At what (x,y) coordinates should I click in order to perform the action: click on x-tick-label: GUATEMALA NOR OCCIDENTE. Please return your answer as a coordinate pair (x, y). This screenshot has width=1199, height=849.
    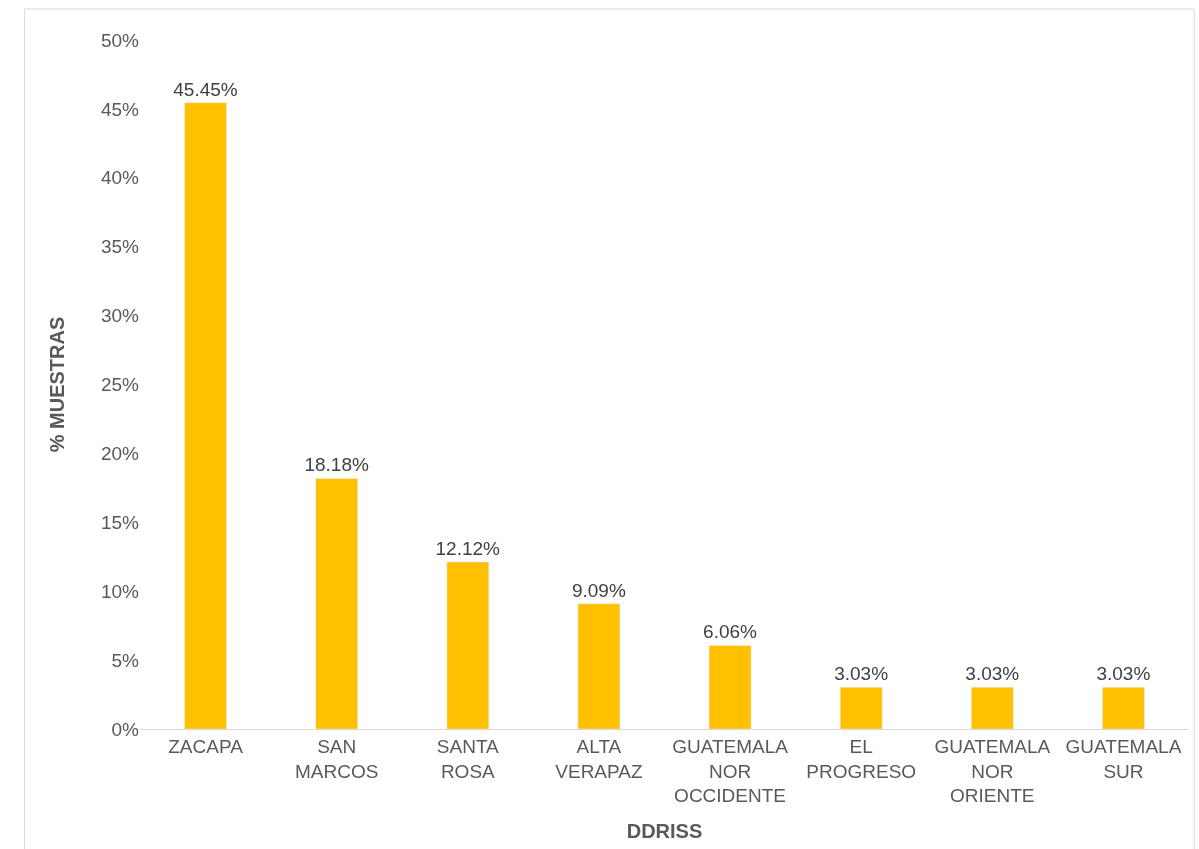
    Looking at the image, I should click on (730, 771).